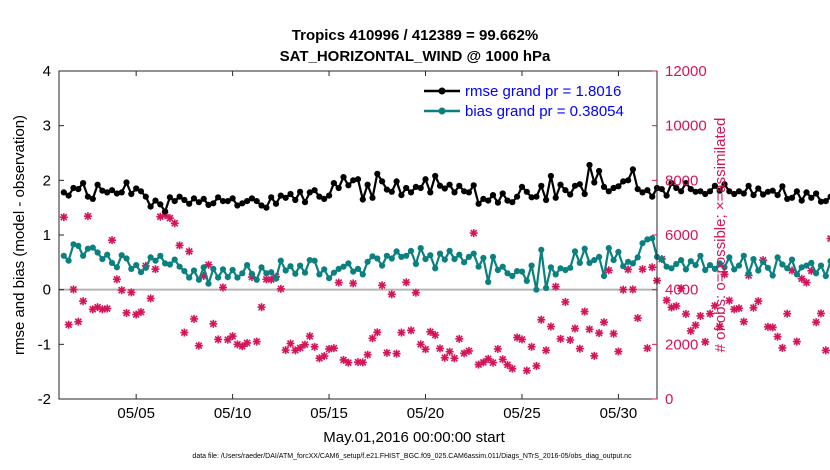  I want to click on y-right-tick-label: 6000, so click(681, 235).